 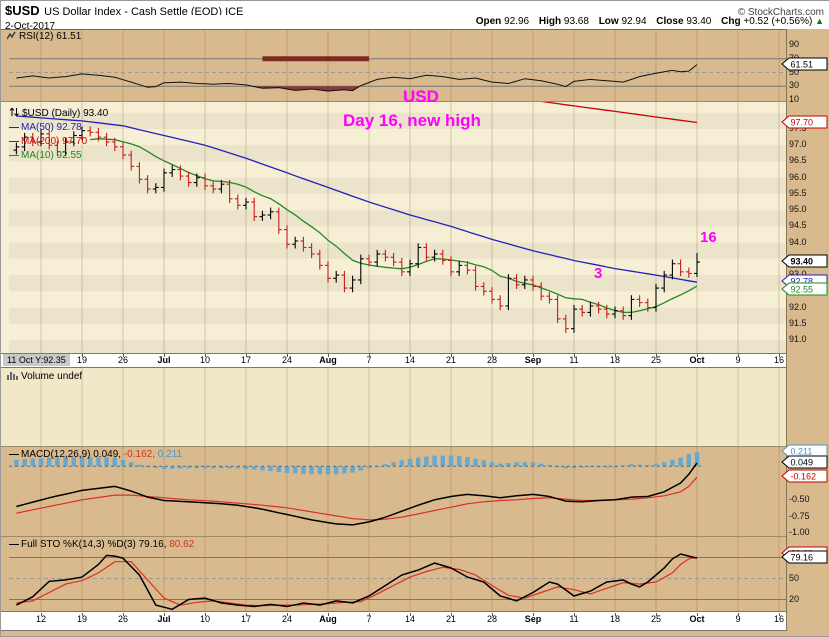 I want to click on rsi-annotation-bar, so click(x=315, y=59).